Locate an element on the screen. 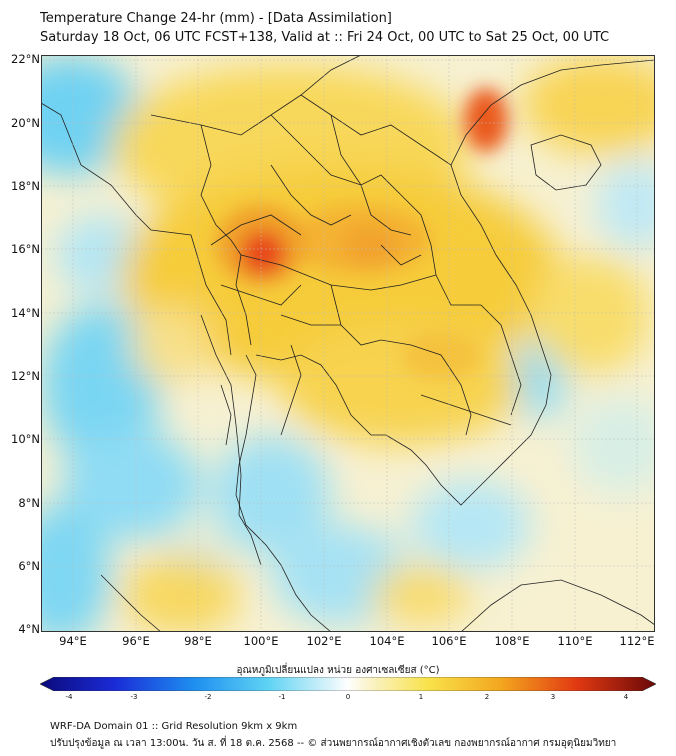  colorbar-tick: -3 is located at coordinates (134, 697).